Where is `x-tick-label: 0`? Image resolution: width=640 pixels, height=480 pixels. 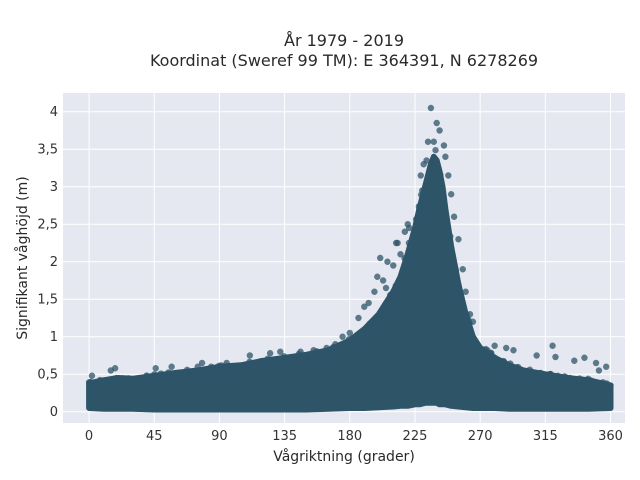
x-tick-label: 0 is located at coordinates (89, 436).